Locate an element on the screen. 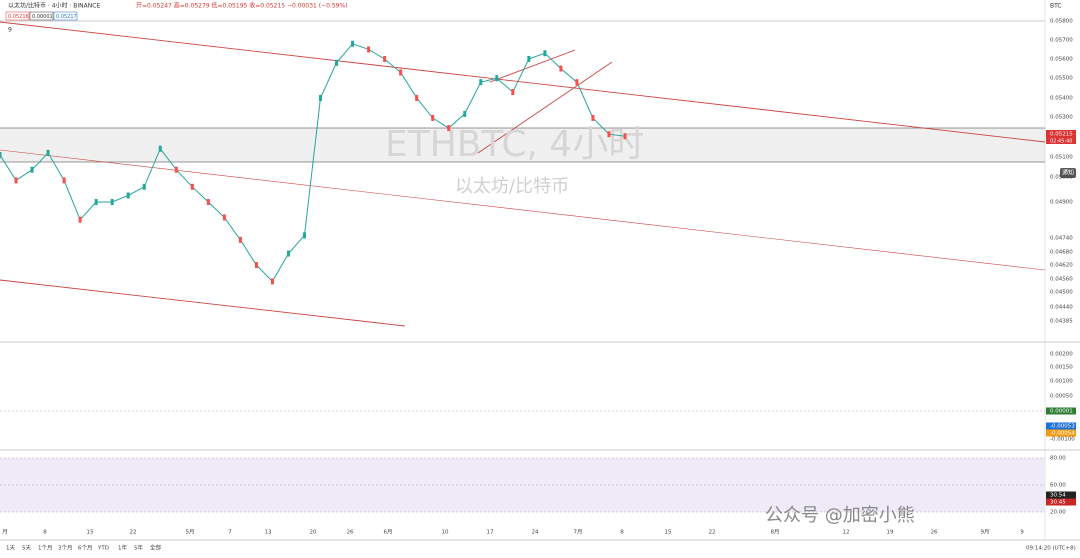 The image size is (1080, 558). range-button: YTD is located at coordinates (103, 549).